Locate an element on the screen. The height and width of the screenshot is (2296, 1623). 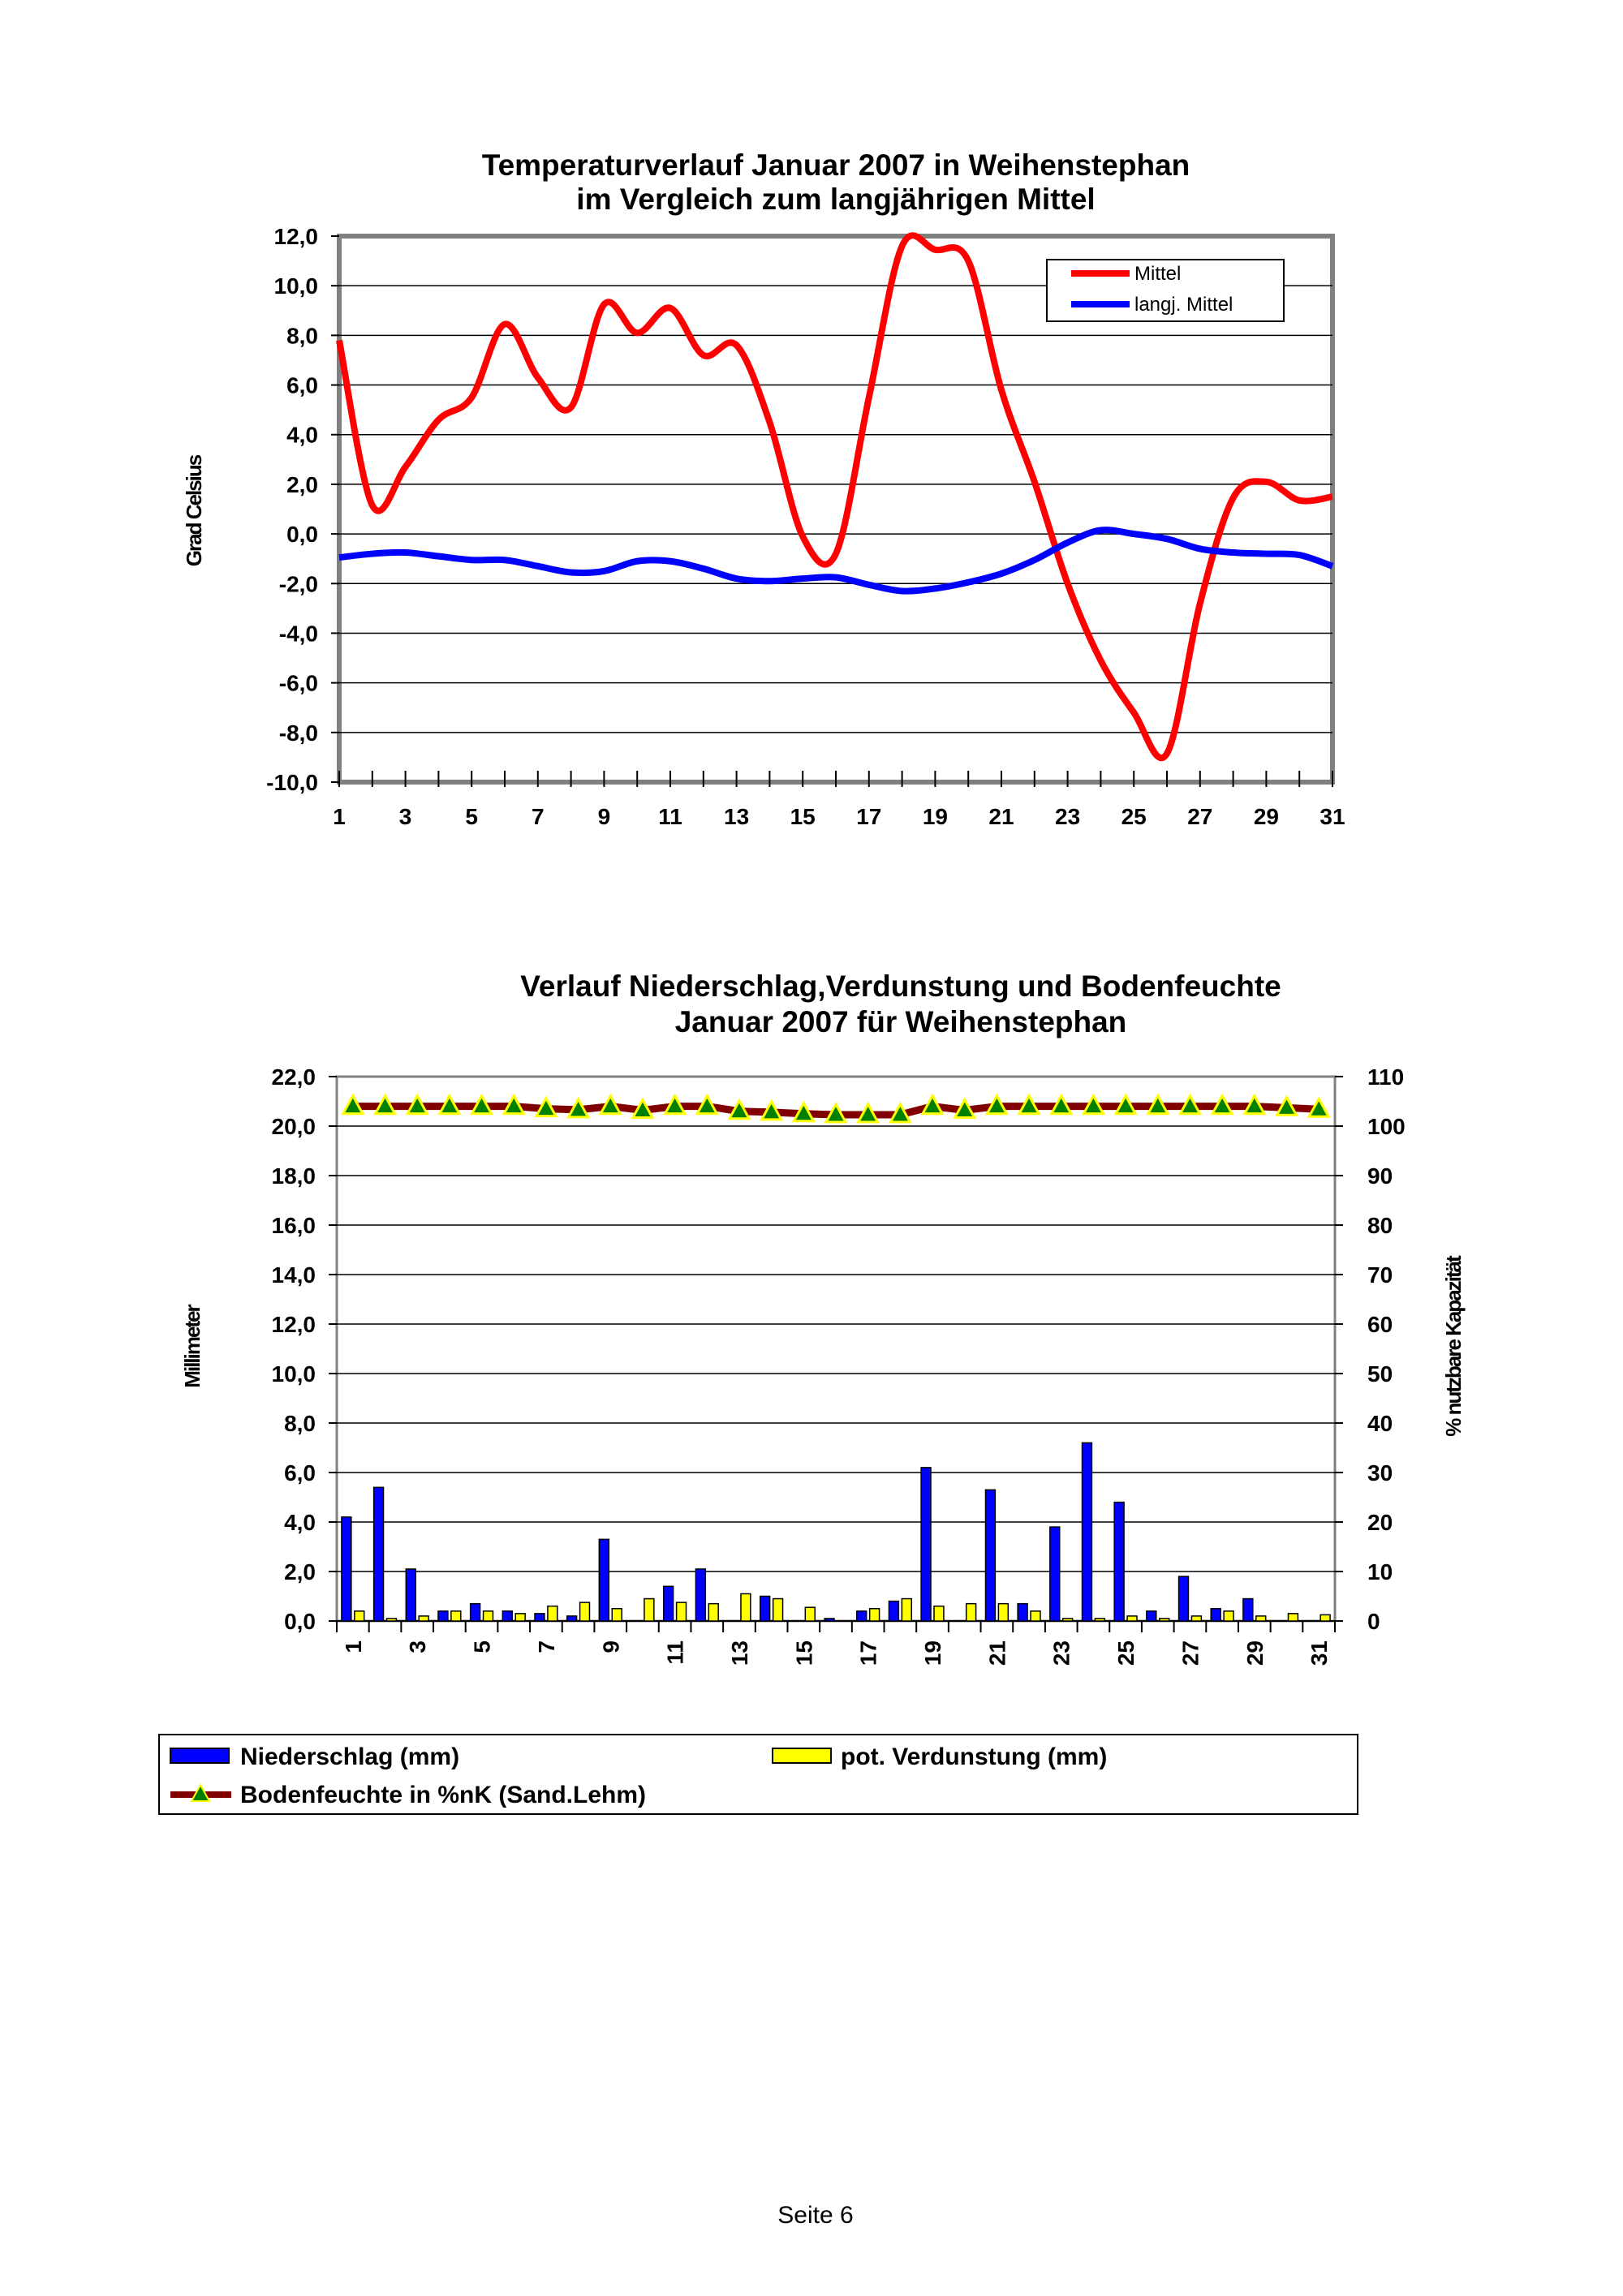
temp-y-tick-label: -2,0 is located at coordinates (298, 583).